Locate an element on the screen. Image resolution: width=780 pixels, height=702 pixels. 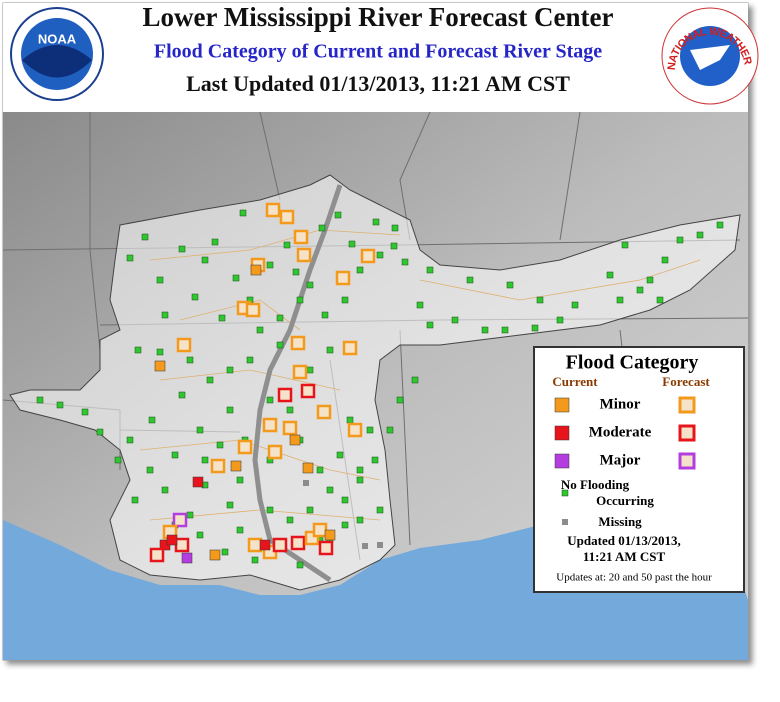
legend-category: Minor is located at coordinates (620, 404).